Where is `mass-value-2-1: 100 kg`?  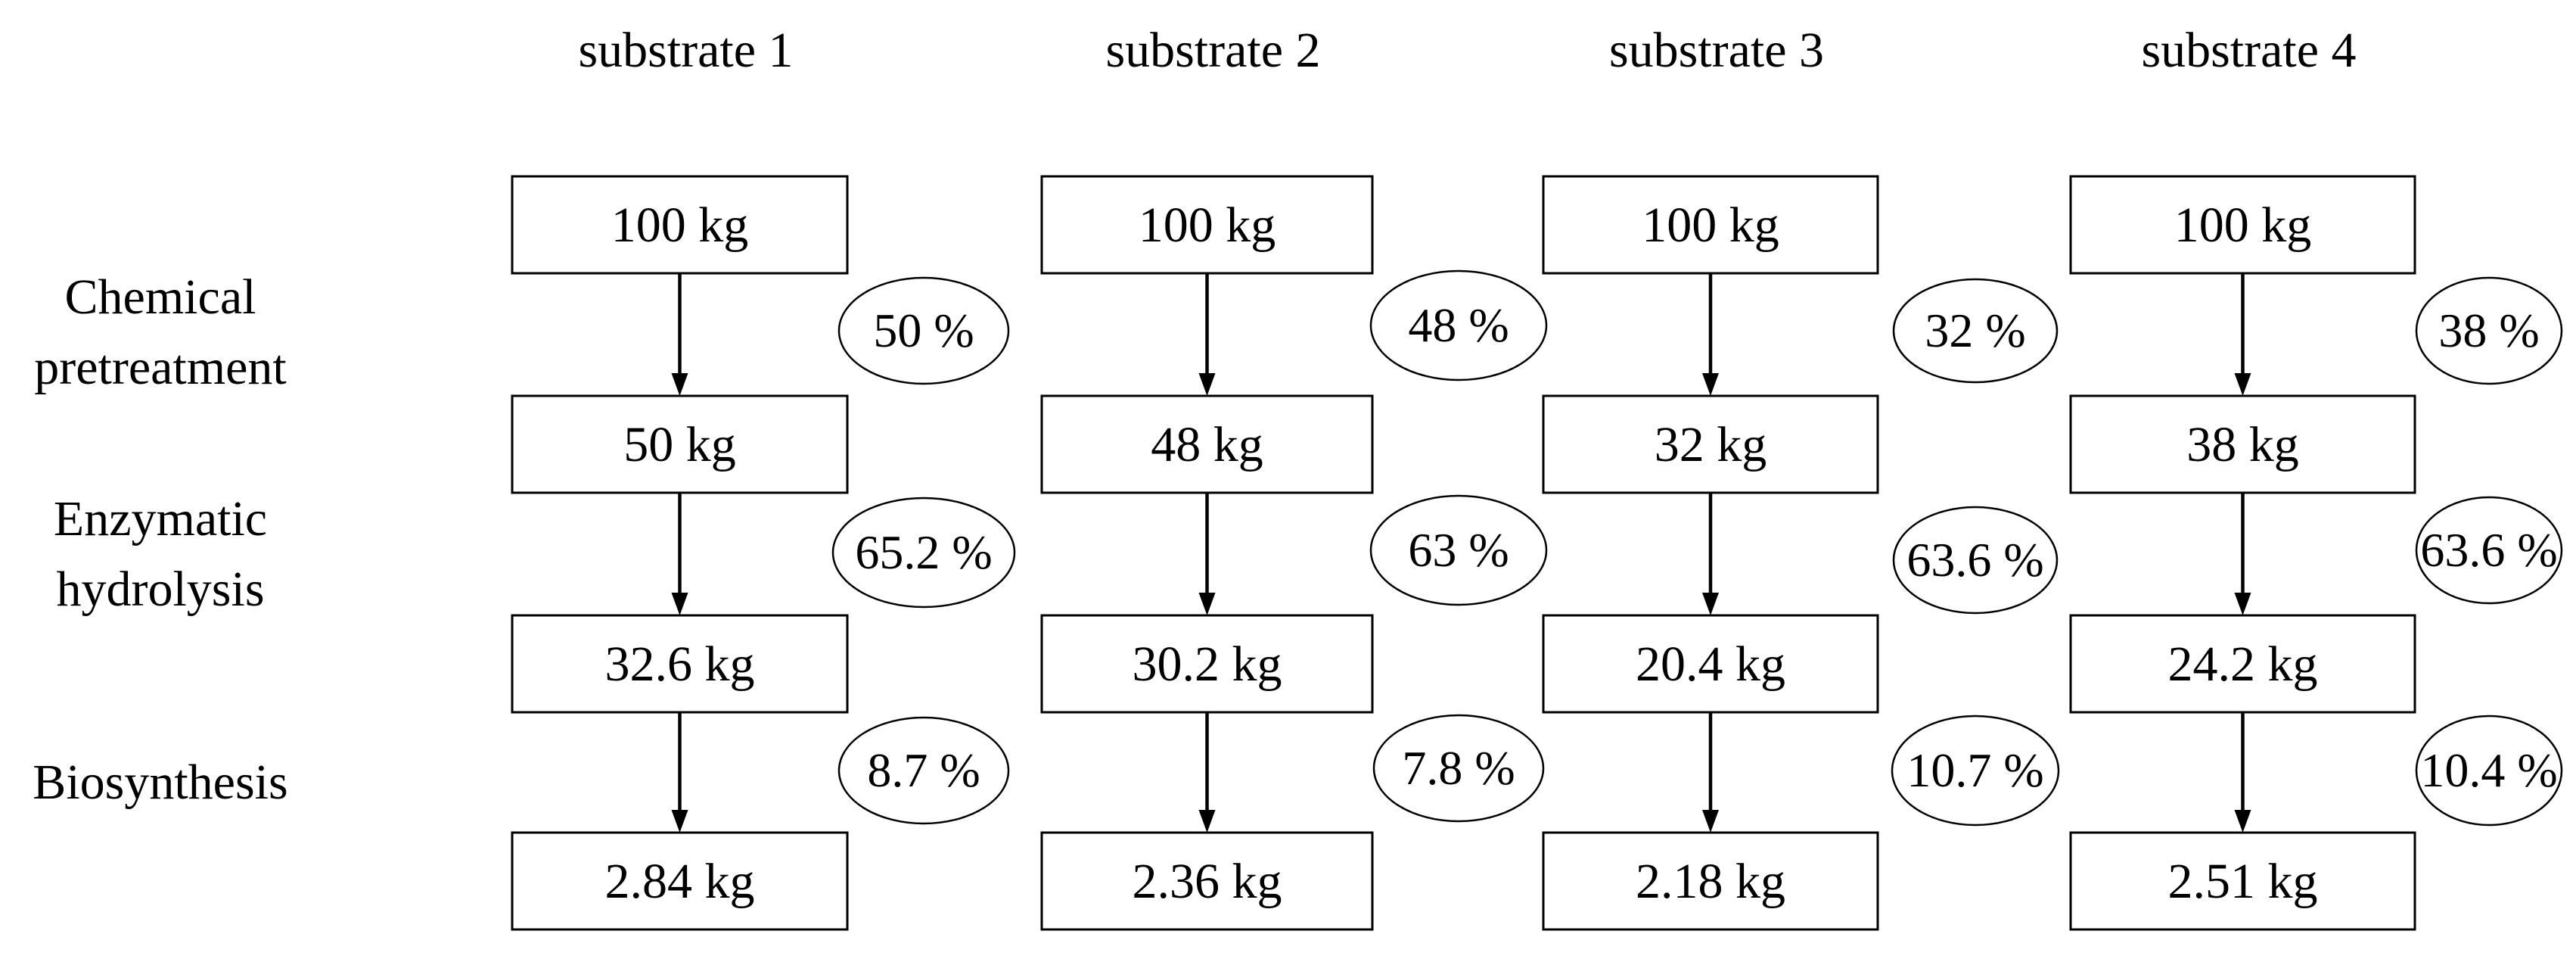
mass-value-2-1: 100 kg is located at coordinates (1207, 225).